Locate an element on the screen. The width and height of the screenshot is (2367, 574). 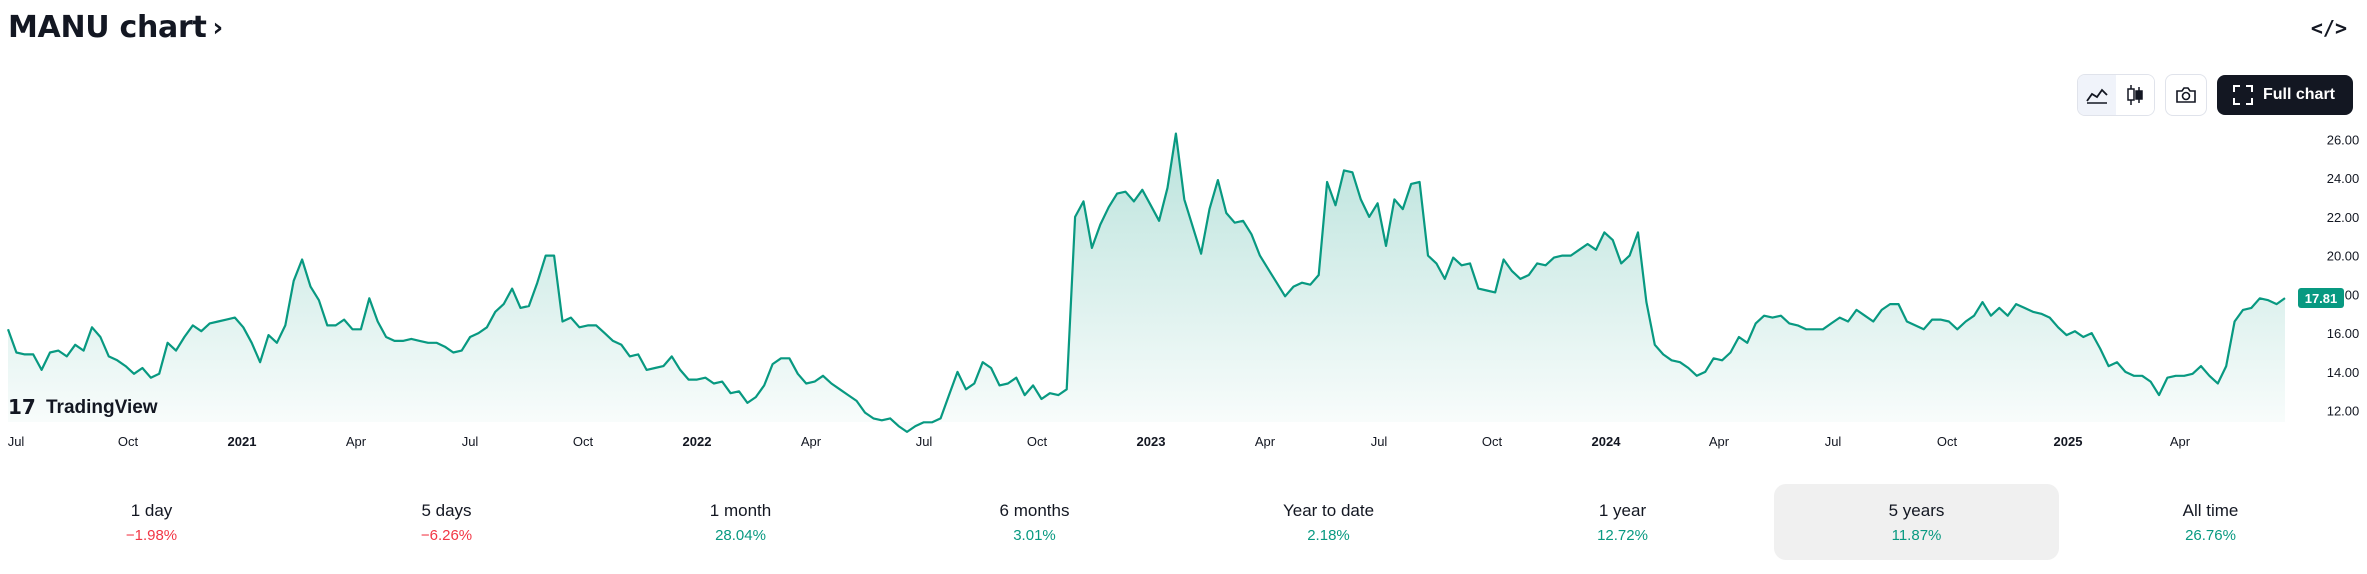
period-label: 1 year is located at coordinates (1622, 510).